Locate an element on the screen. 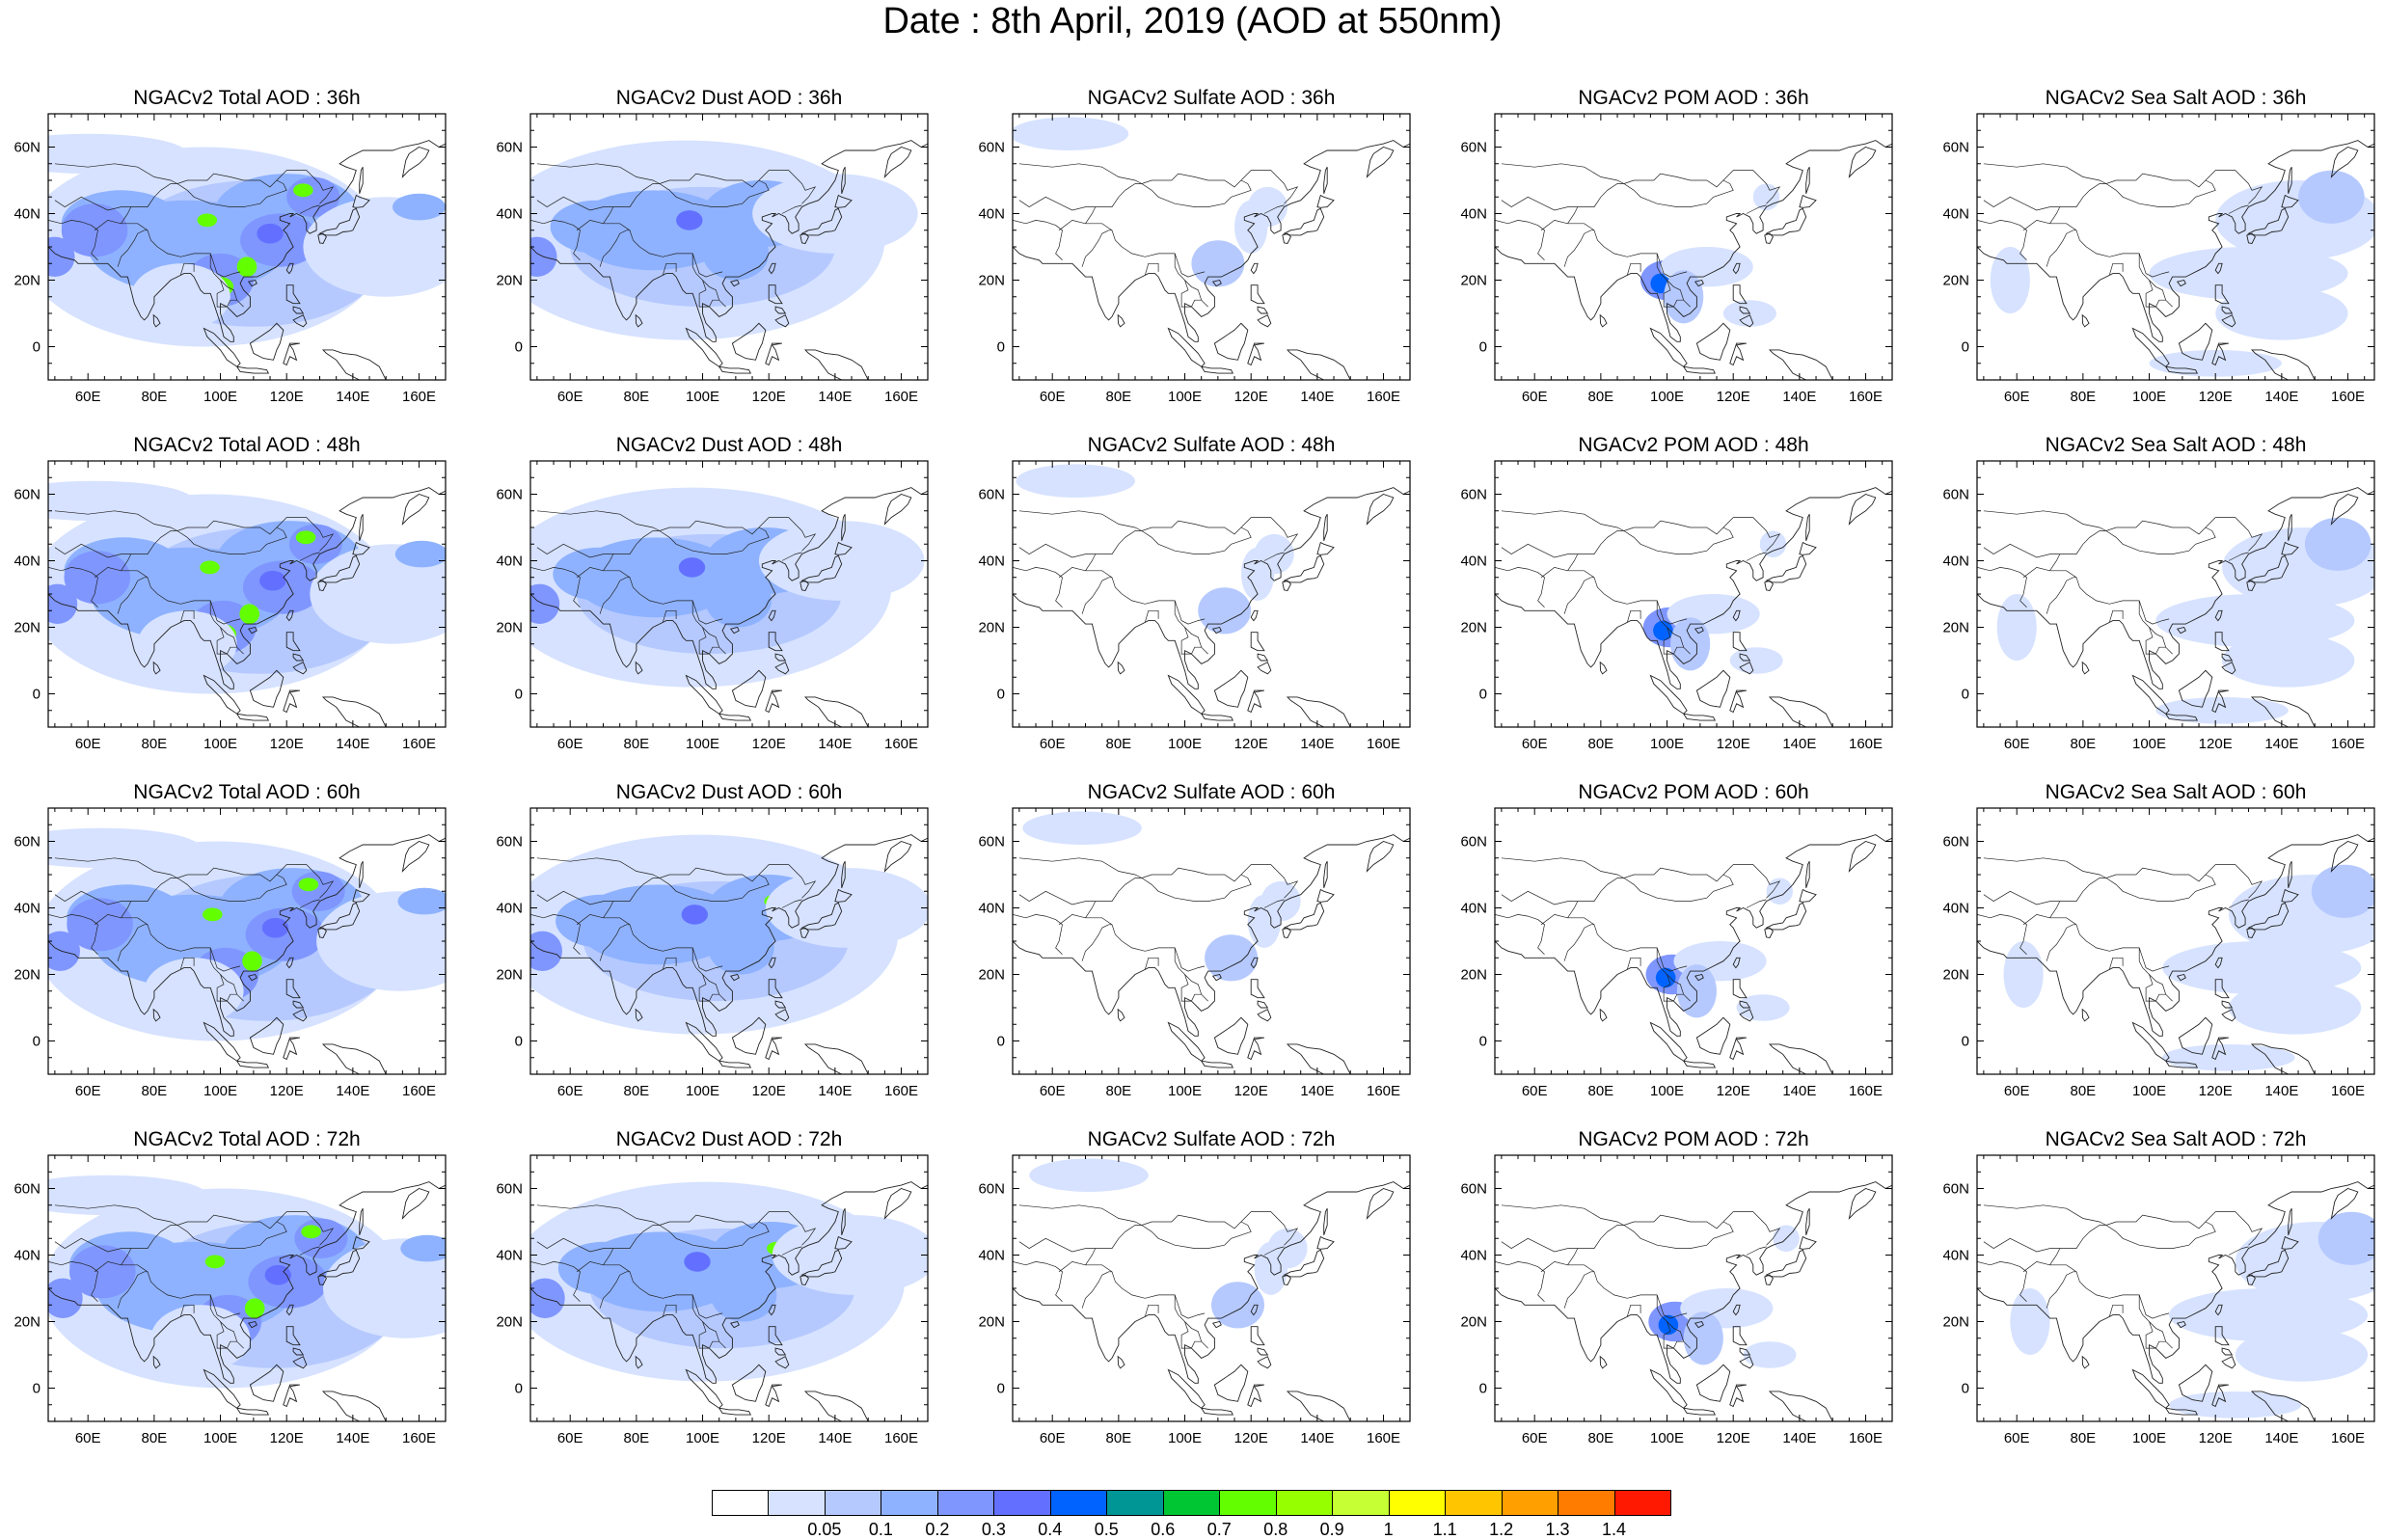 Image resolution: width=2385 pixels, height=1540 pixels. colorbar-label: 0.3 is located at coordinates (994, 1529).